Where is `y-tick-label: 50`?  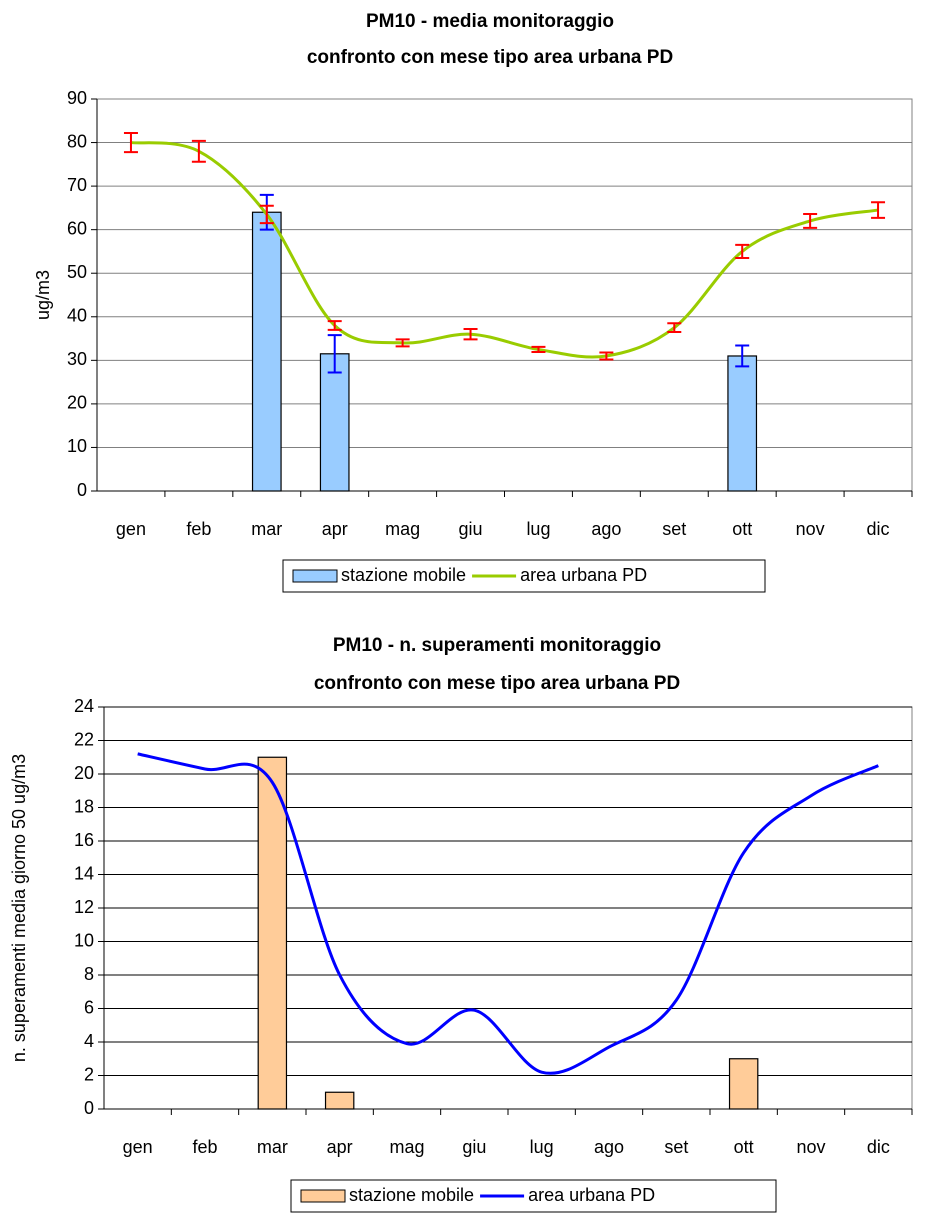
y-tick-label: 50 is located at coordinates (77, 272).